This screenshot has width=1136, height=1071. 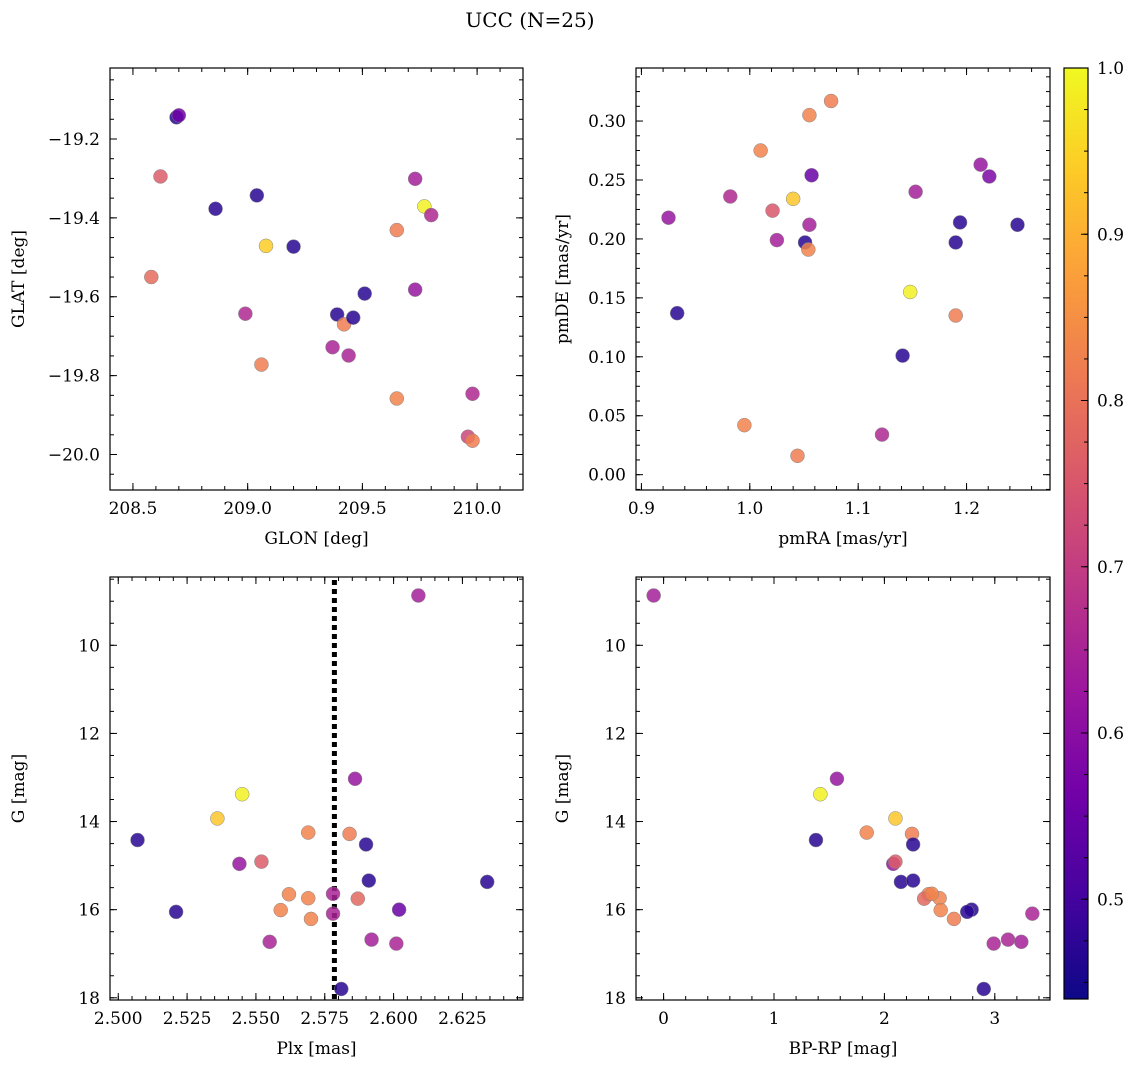 What do you see at coordinates (1110, 402) in the screenshot?
I see `colorbar-tick-label: 0.8` at bounding box center [1110, 402].